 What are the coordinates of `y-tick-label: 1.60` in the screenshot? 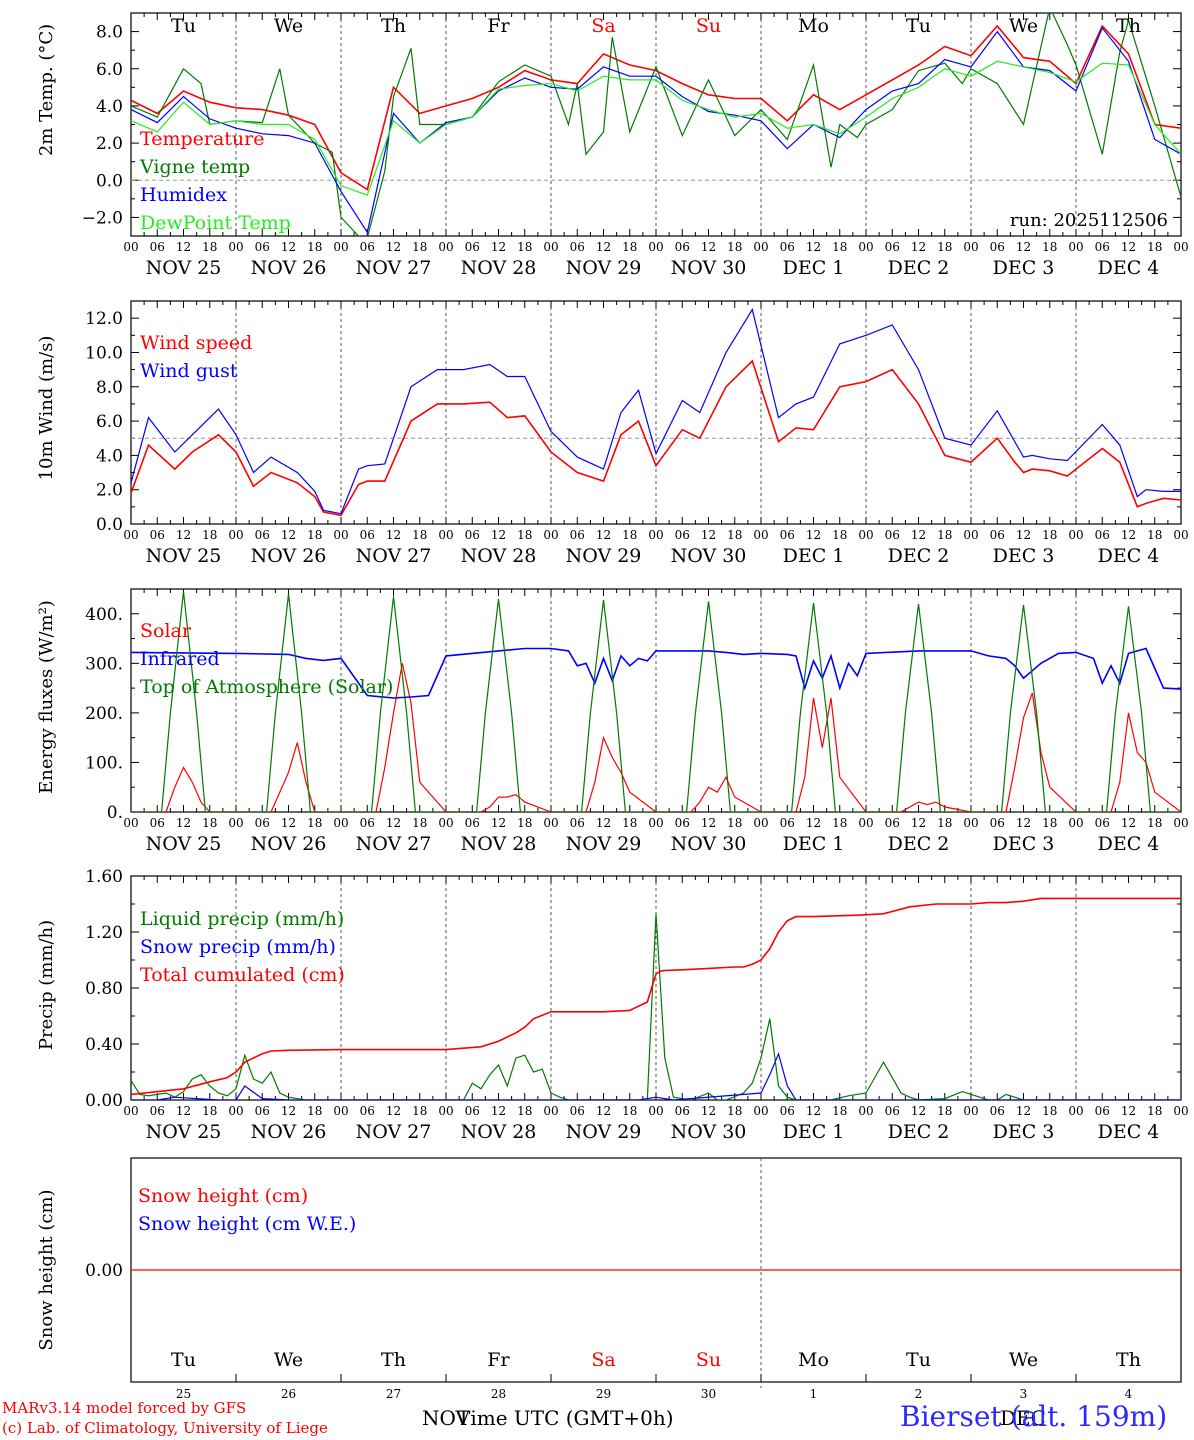 It's located at (104, 877).